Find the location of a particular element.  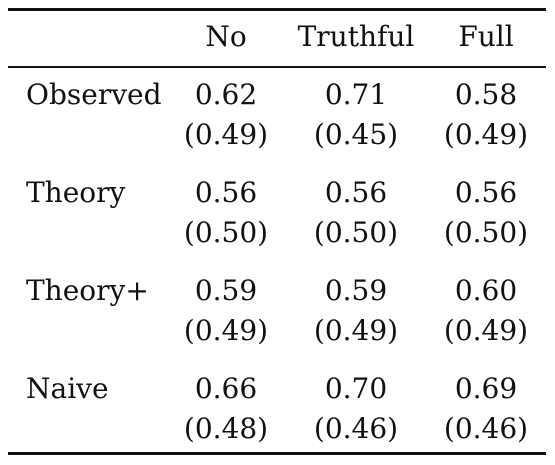

row-label-theory: Theory is located at coordinates (76, 192).